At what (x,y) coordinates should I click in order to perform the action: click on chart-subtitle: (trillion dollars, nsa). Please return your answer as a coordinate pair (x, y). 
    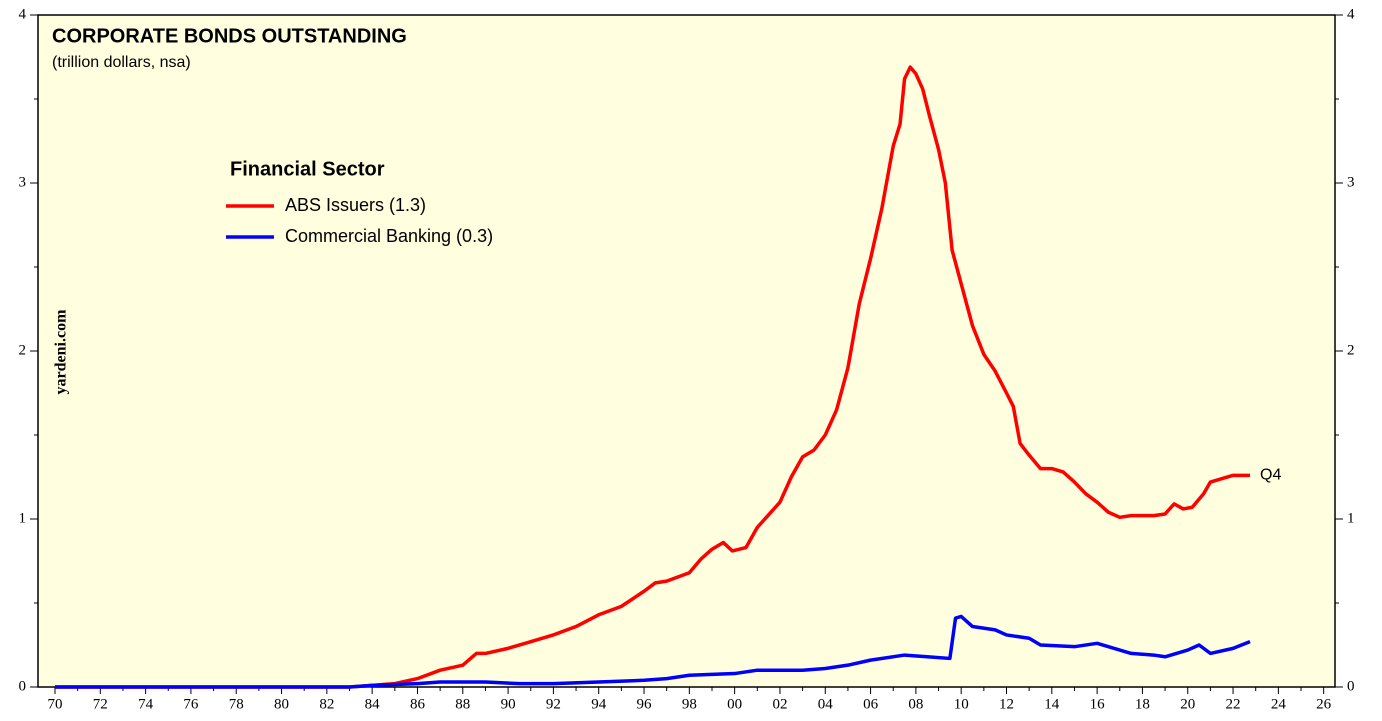
    Looking at the image, I should click on (121, 62).